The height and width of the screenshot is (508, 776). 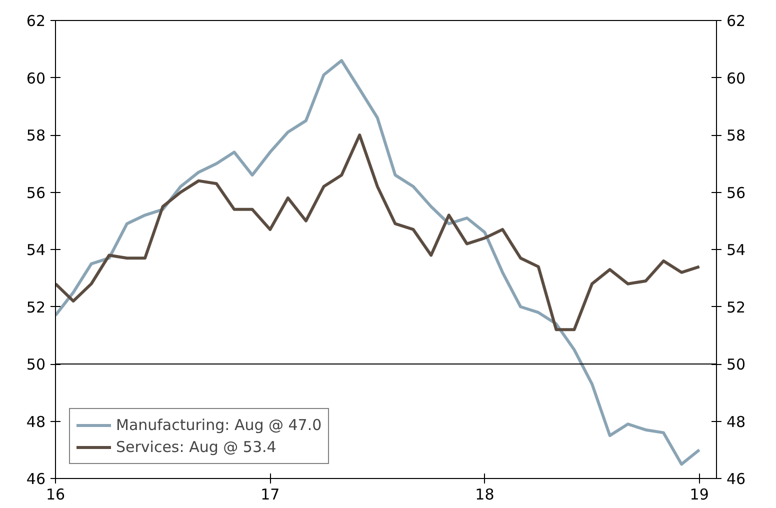 I want to click on y2-tick-label: 60, so click(x=736, y=78).